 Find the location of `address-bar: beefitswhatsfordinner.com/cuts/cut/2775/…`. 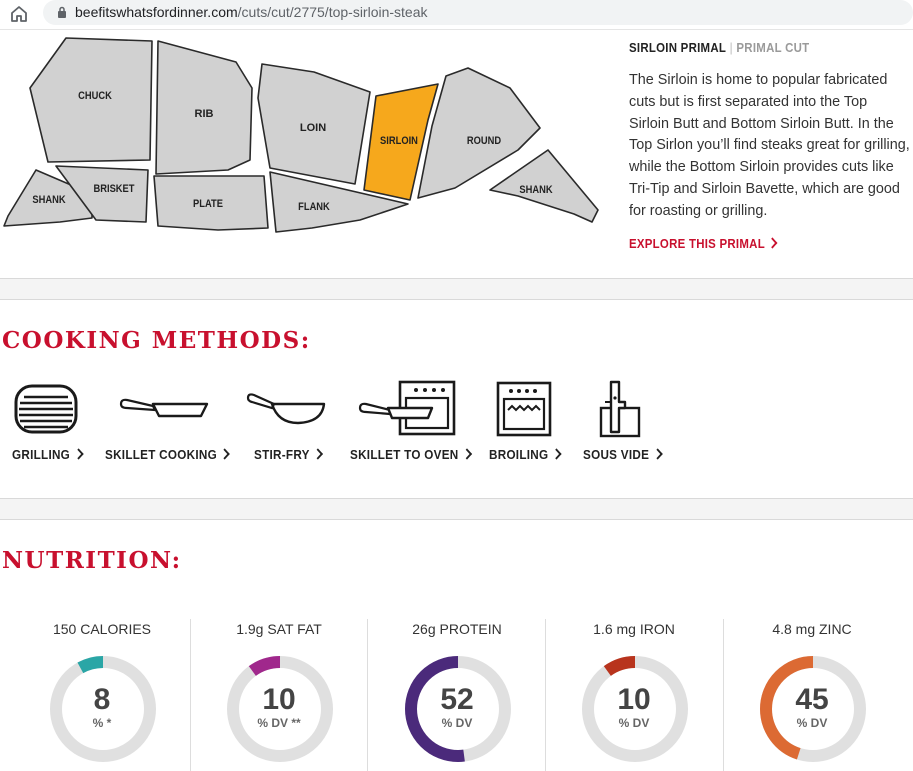

address-bar: beefitswhatsfordinner.com/cuts/cut/2775/… is located at coordinates (478, 12).